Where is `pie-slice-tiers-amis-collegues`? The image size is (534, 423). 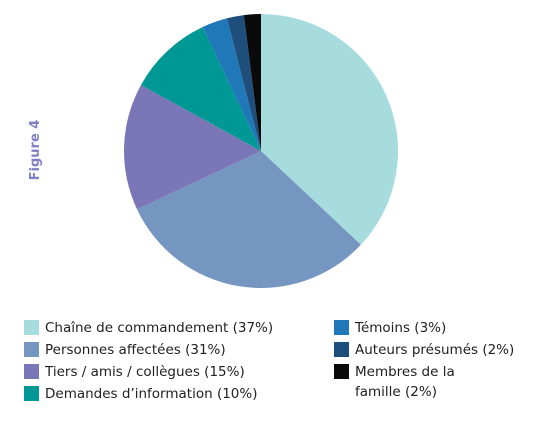
pie-slice-tiers-amis-collegues is located at coordinates (193, 147).